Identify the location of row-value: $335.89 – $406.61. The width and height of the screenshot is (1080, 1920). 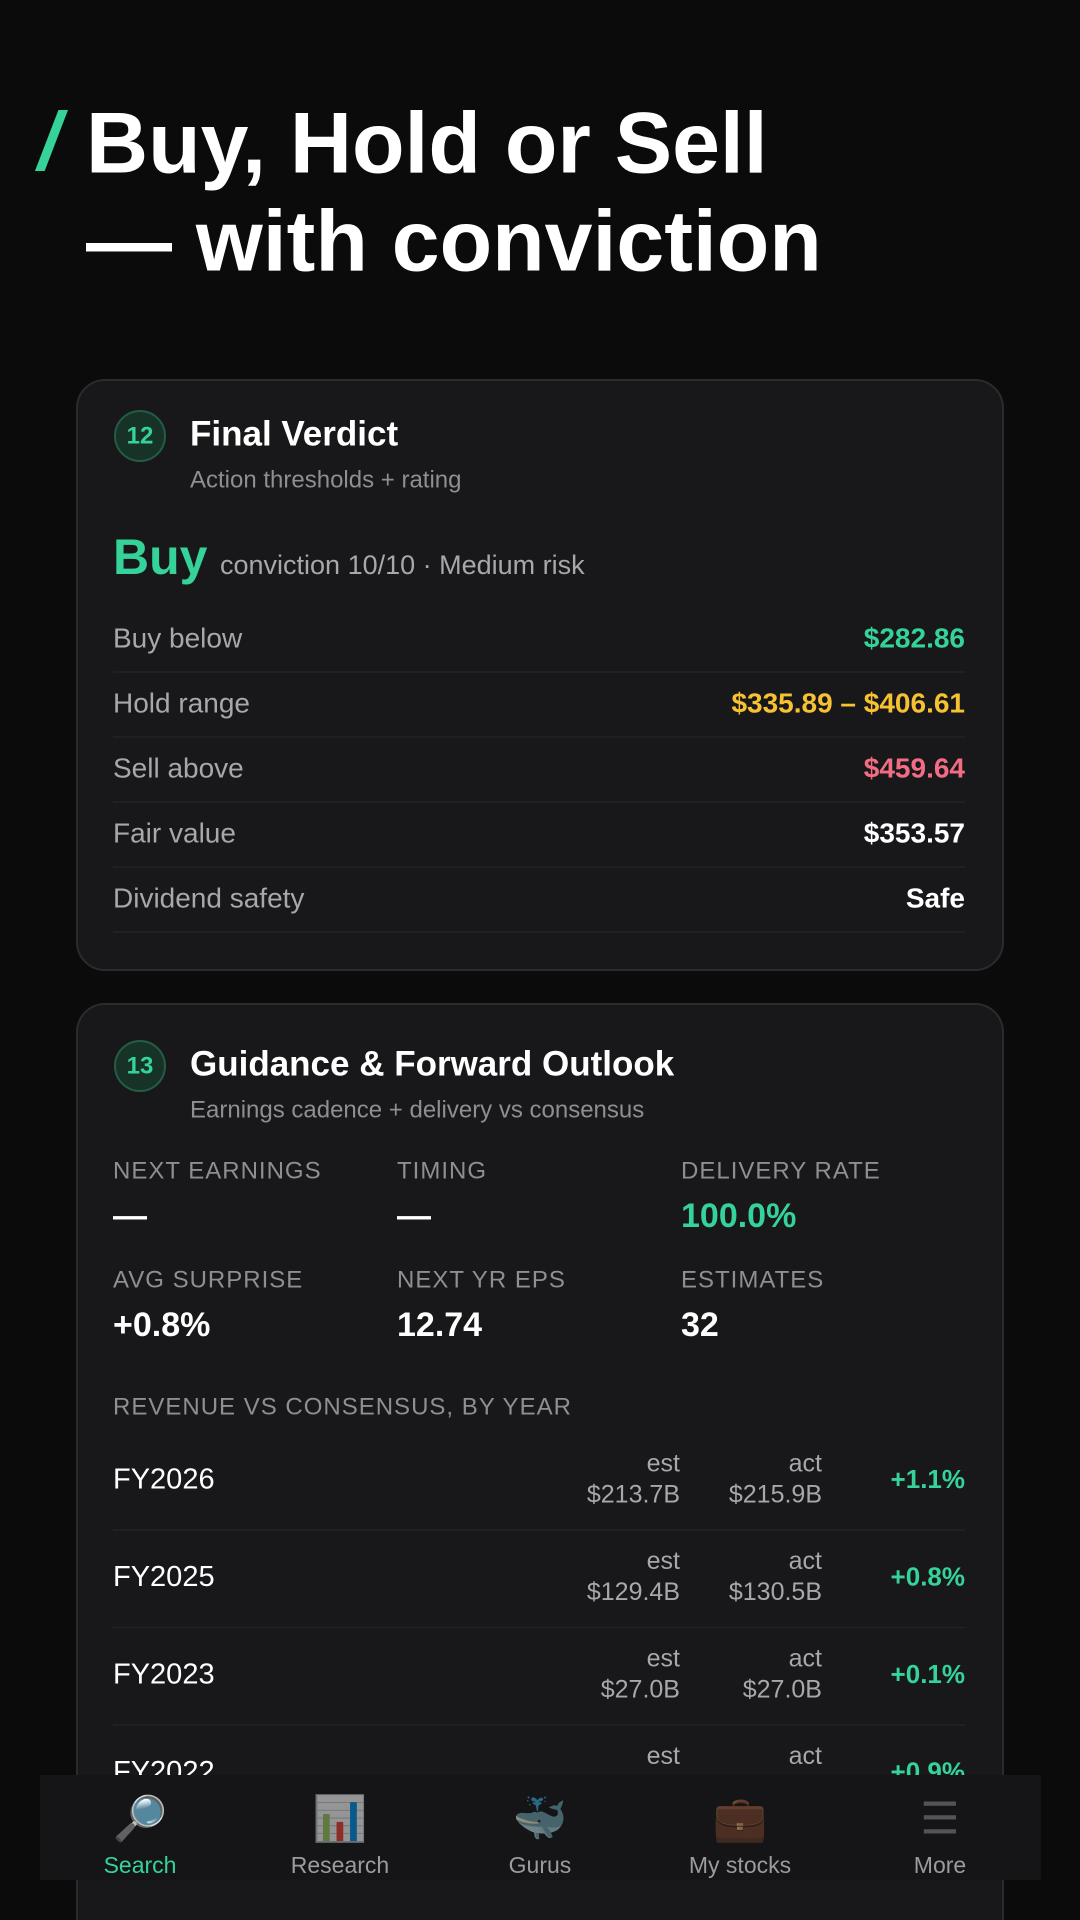
(848, 702).